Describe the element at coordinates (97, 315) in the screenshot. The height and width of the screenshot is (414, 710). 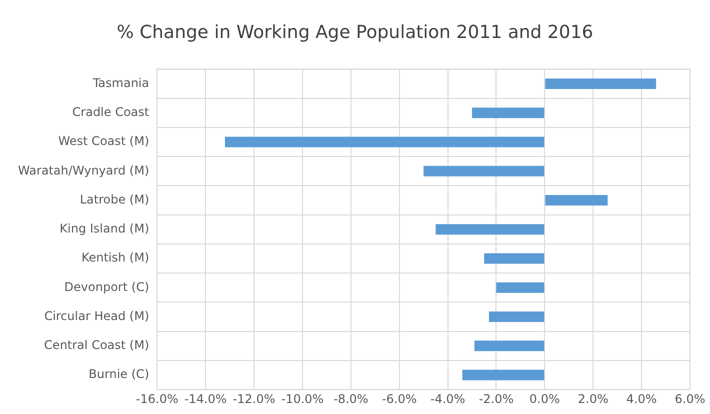
I see `y-tick-label: Circular Head (M)` at that location.